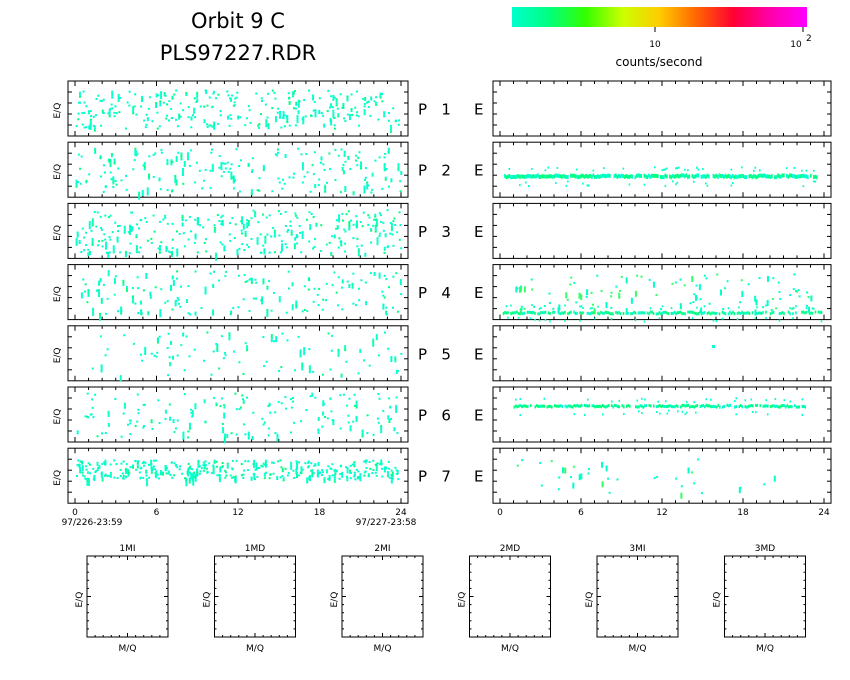 The image size is (850, 680). Describe the element at coordinates (434, 416) in the screenshot. I see `p-channel-label: P 6` at that location.